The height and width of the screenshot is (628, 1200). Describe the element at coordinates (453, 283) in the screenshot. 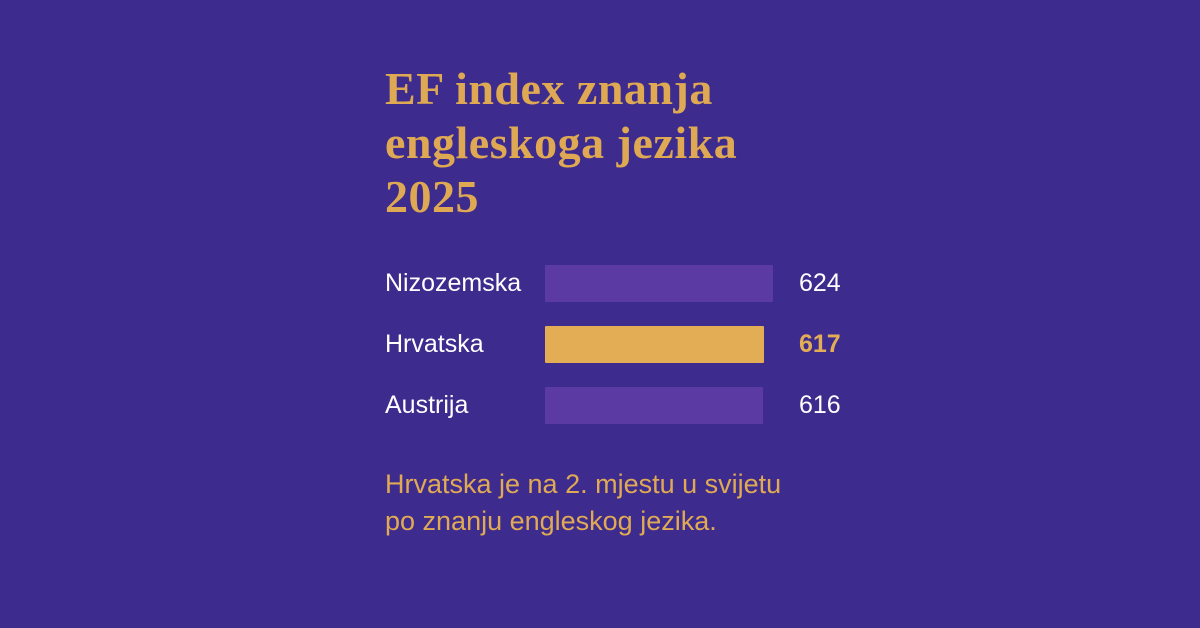

I see `category-label: Nizozemska` at that location.